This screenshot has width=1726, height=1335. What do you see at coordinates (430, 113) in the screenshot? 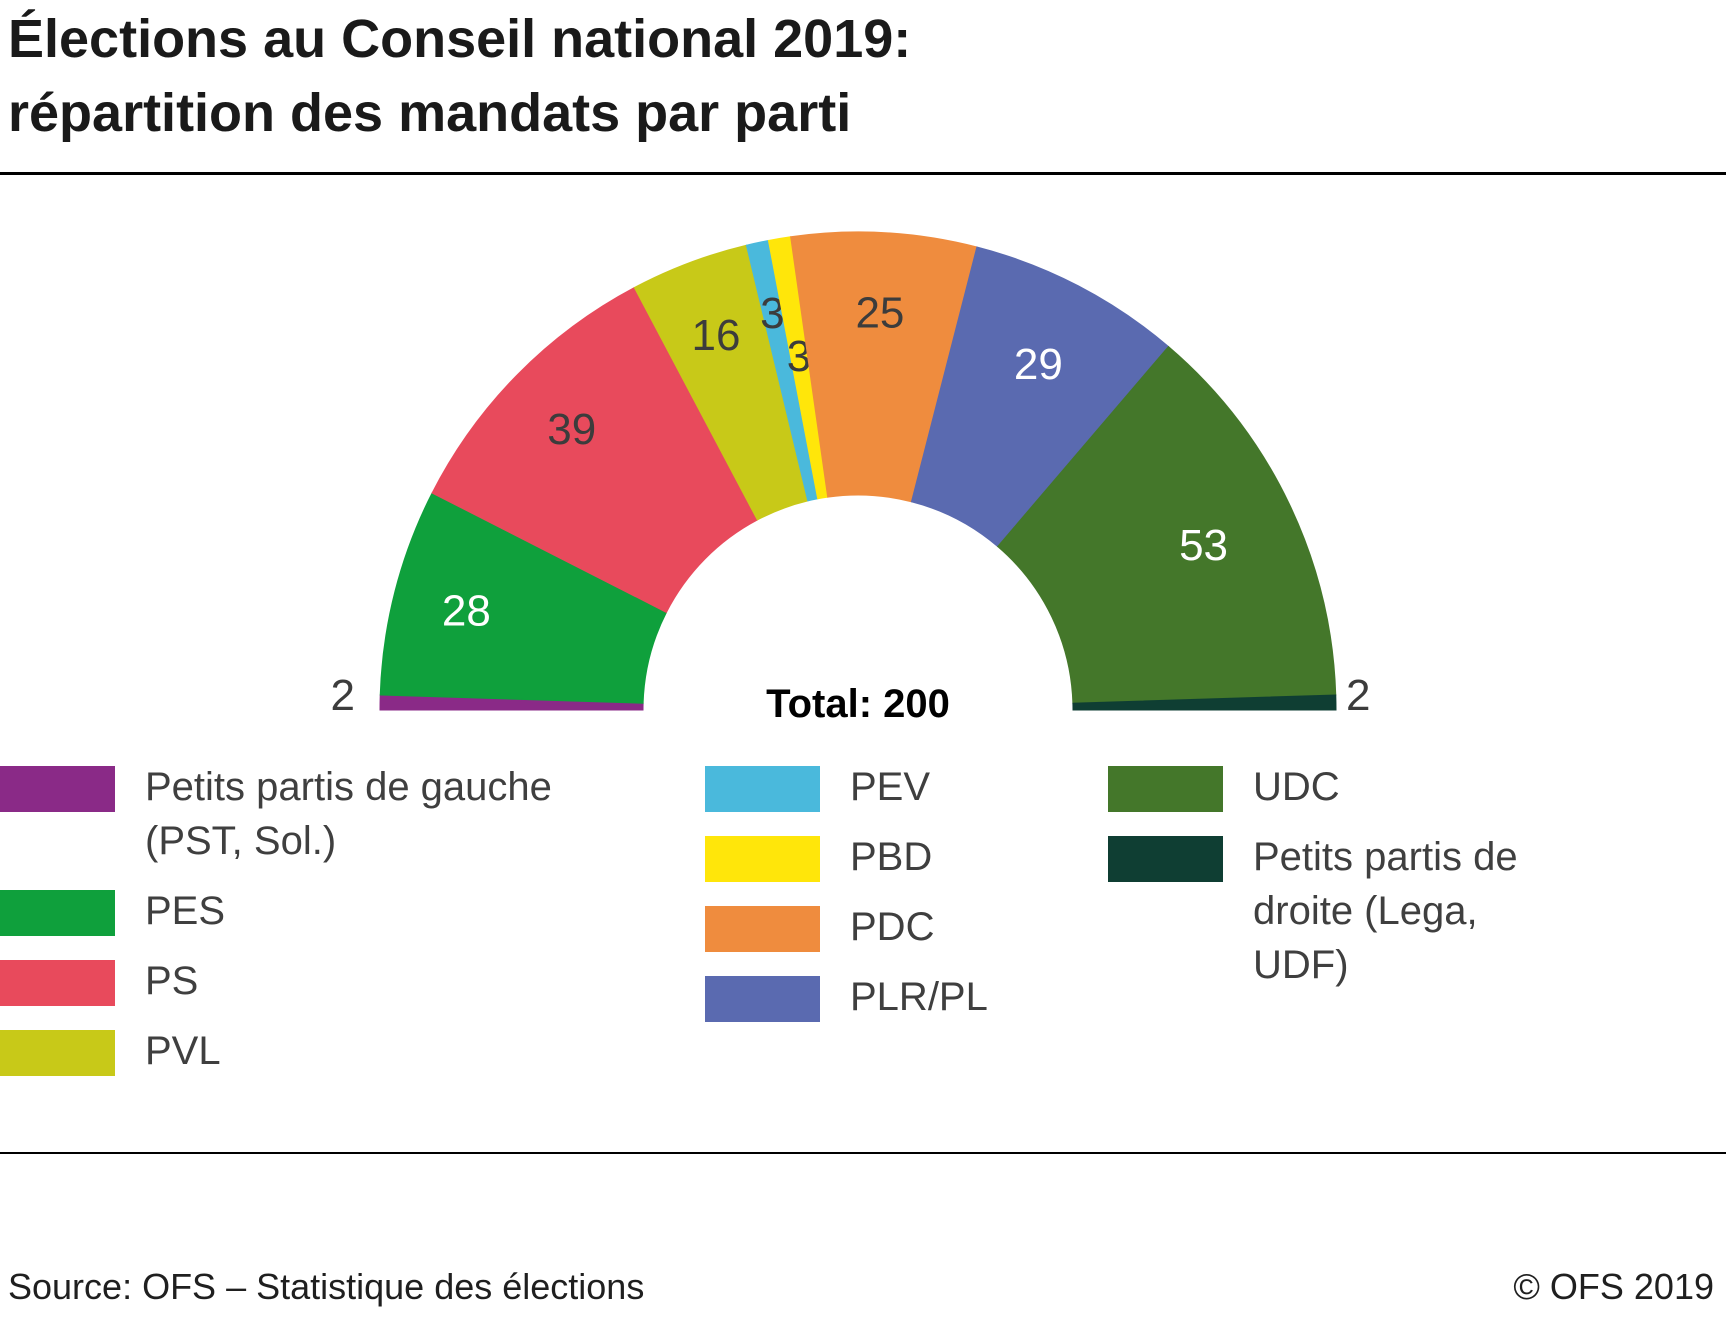
I see `page-title-line-2: répartition des mandats par parti` at bounding box center [430, 113].